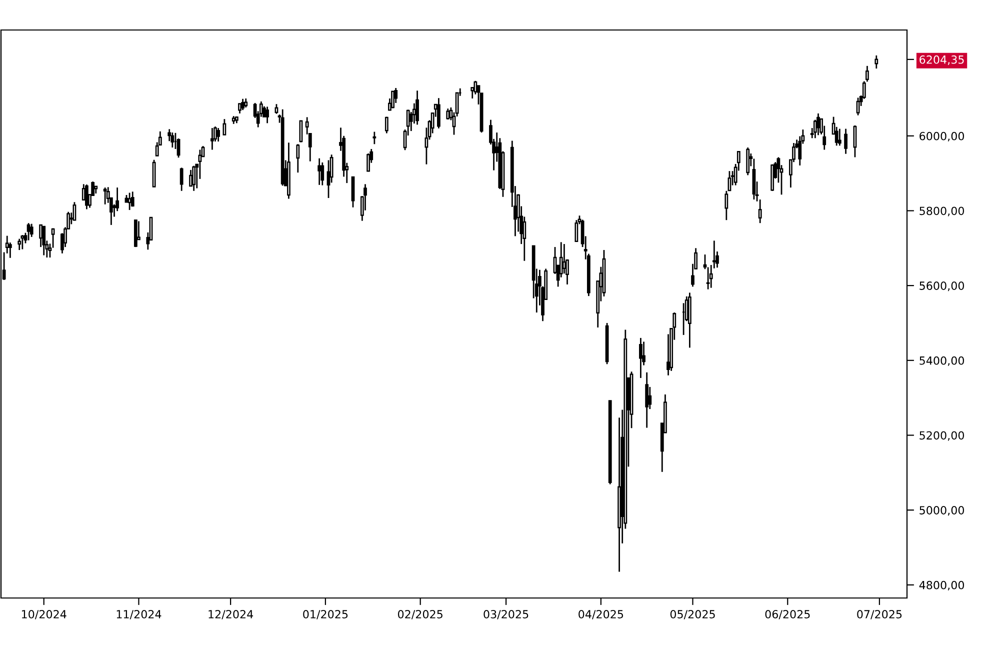 This screenshot has height=648, width=985. Describe the element at coordinates (942, 211) in the screenshot. I see `y-tick-label: 5800,00` at that location.